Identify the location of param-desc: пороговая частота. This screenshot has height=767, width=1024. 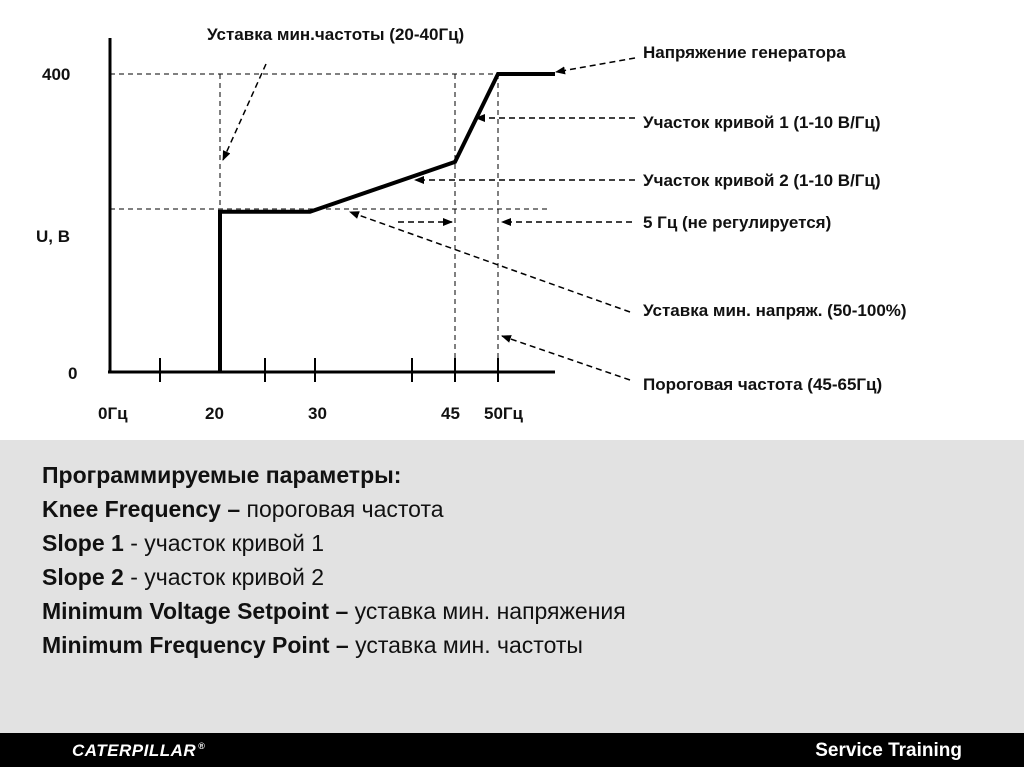
(345, 509).